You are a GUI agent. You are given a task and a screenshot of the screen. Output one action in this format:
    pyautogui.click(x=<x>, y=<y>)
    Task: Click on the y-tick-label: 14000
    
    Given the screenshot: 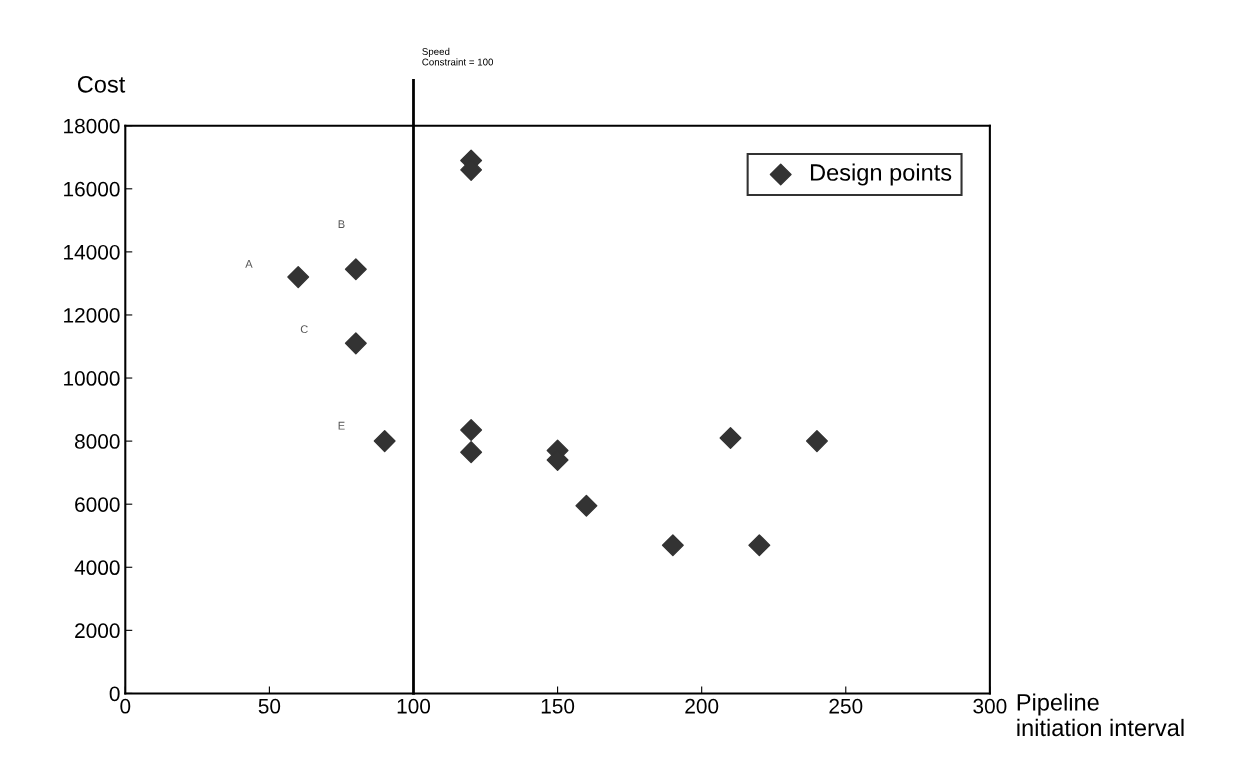 What is the action you would take?
    pyautogui.click(x=92, y=252)
    